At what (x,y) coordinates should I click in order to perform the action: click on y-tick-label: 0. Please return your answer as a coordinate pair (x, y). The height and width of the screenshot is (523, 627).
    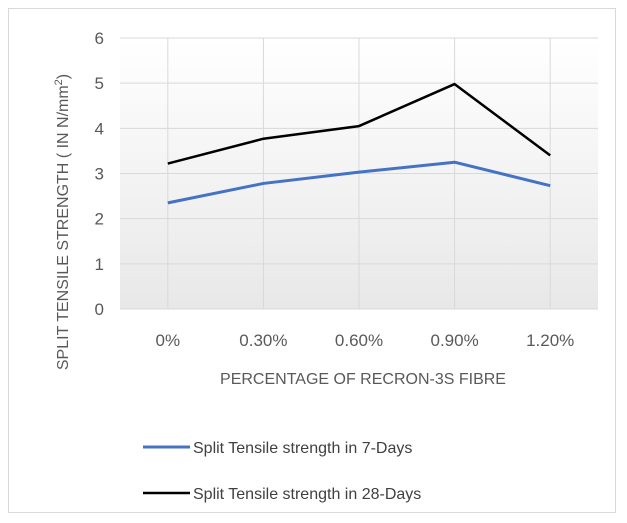
    Looking at the image, I should click on (99, 309).